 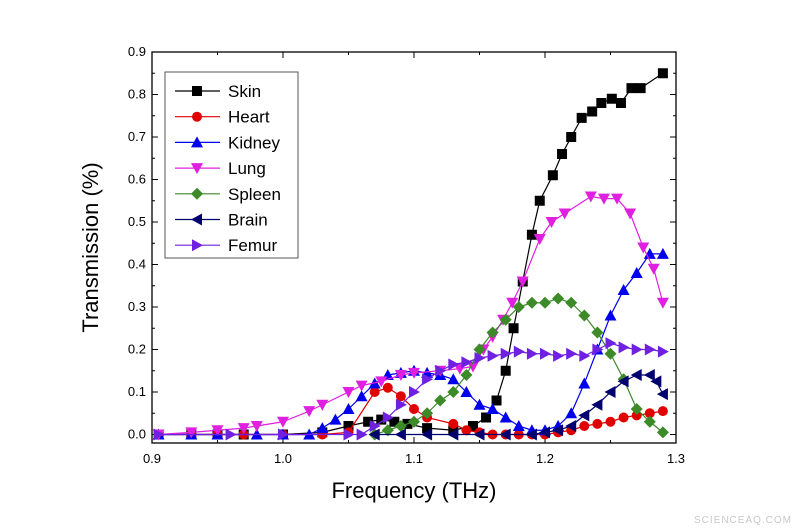 I want to click on y-tick-label: 0.3, so click(x=137, y=306).